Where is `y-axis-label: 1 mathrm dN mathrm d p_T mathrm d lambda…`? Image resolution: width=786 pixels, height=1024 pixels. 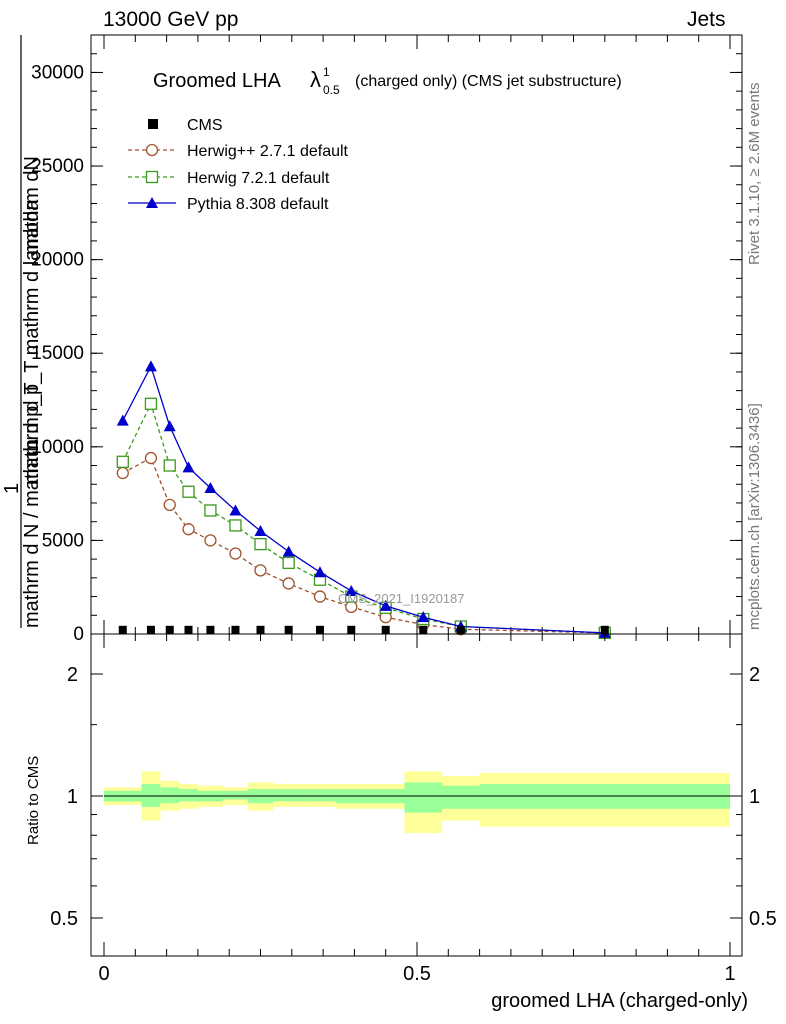
y-axis-label: 1 mathrm dN mathrm d p_T mathrm d lambda… is located at coordinates (22, 331).